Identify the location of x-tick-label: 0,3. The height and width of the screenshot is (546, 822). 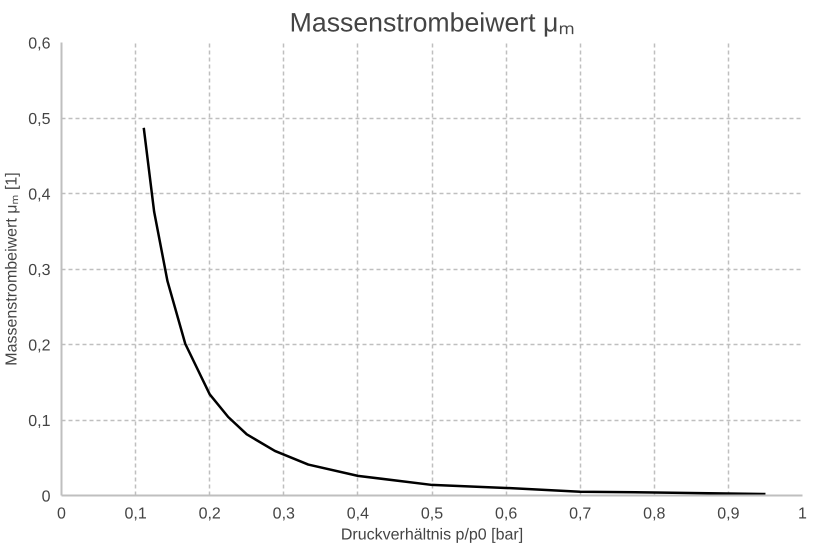
(284, 514).